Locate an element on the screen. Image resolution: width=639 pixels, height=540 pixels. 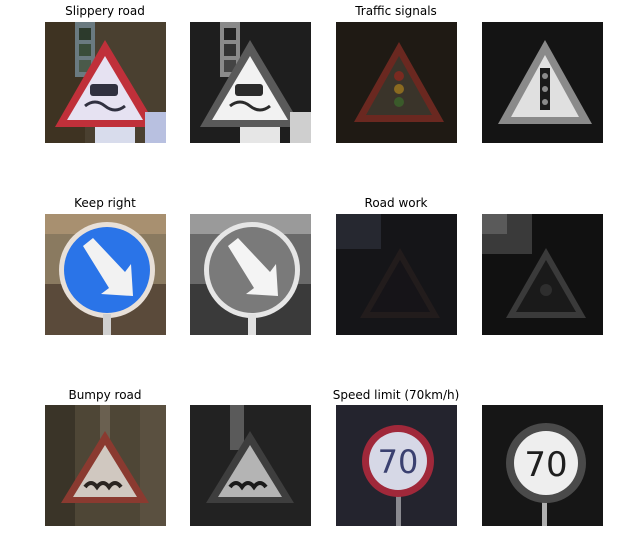
traffic-signals-color-image is located at coordinates (396, 82).